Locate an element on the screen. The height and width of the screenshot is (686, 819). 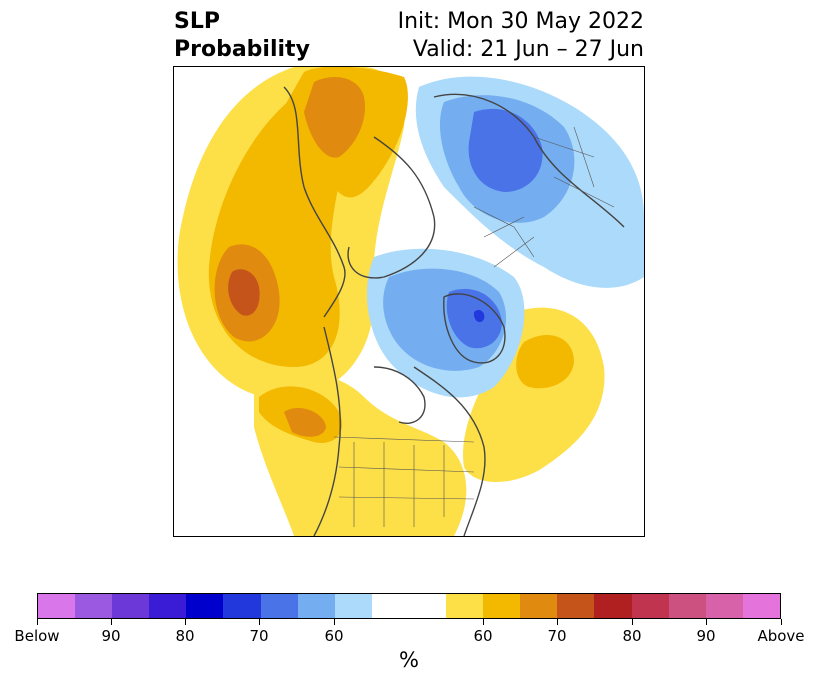
below-region-central-peak is located at coordinates (479, 316).